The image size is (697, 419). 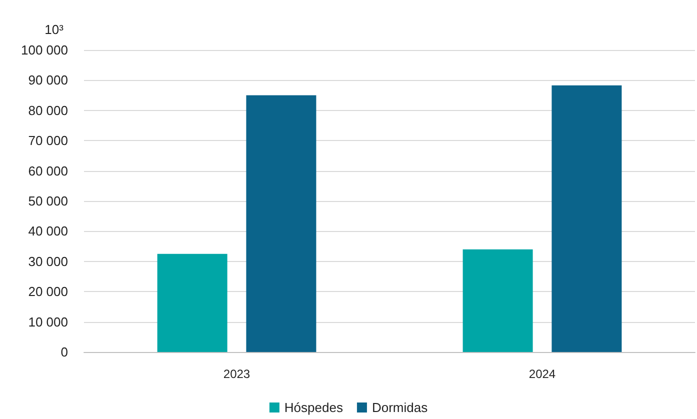 I want to click on x-tick-label: 2024, so click(x=542, y=374).